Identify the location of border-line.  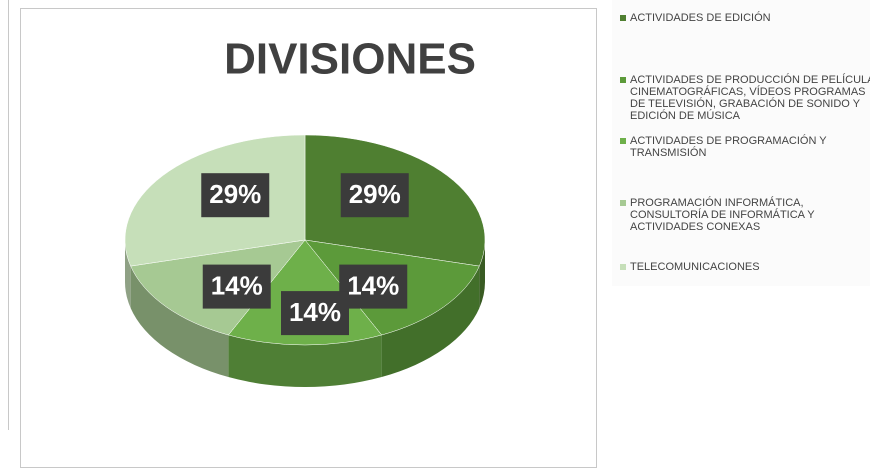
(8, 215).